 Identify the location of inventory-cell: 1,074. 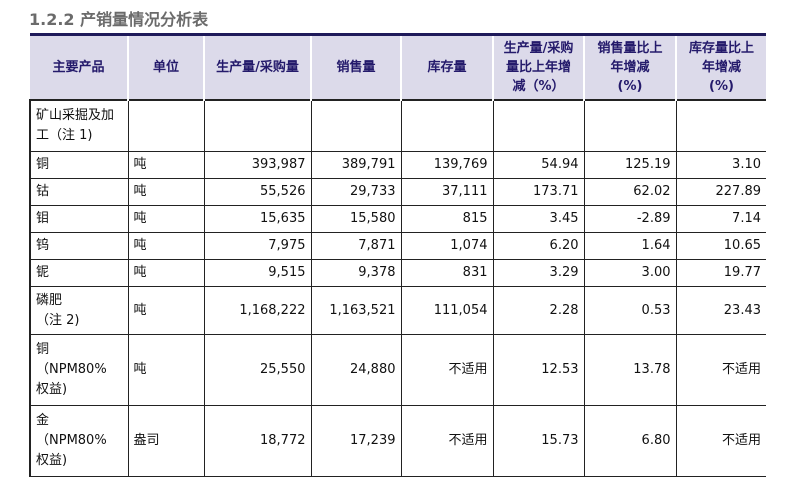
(447, 246).